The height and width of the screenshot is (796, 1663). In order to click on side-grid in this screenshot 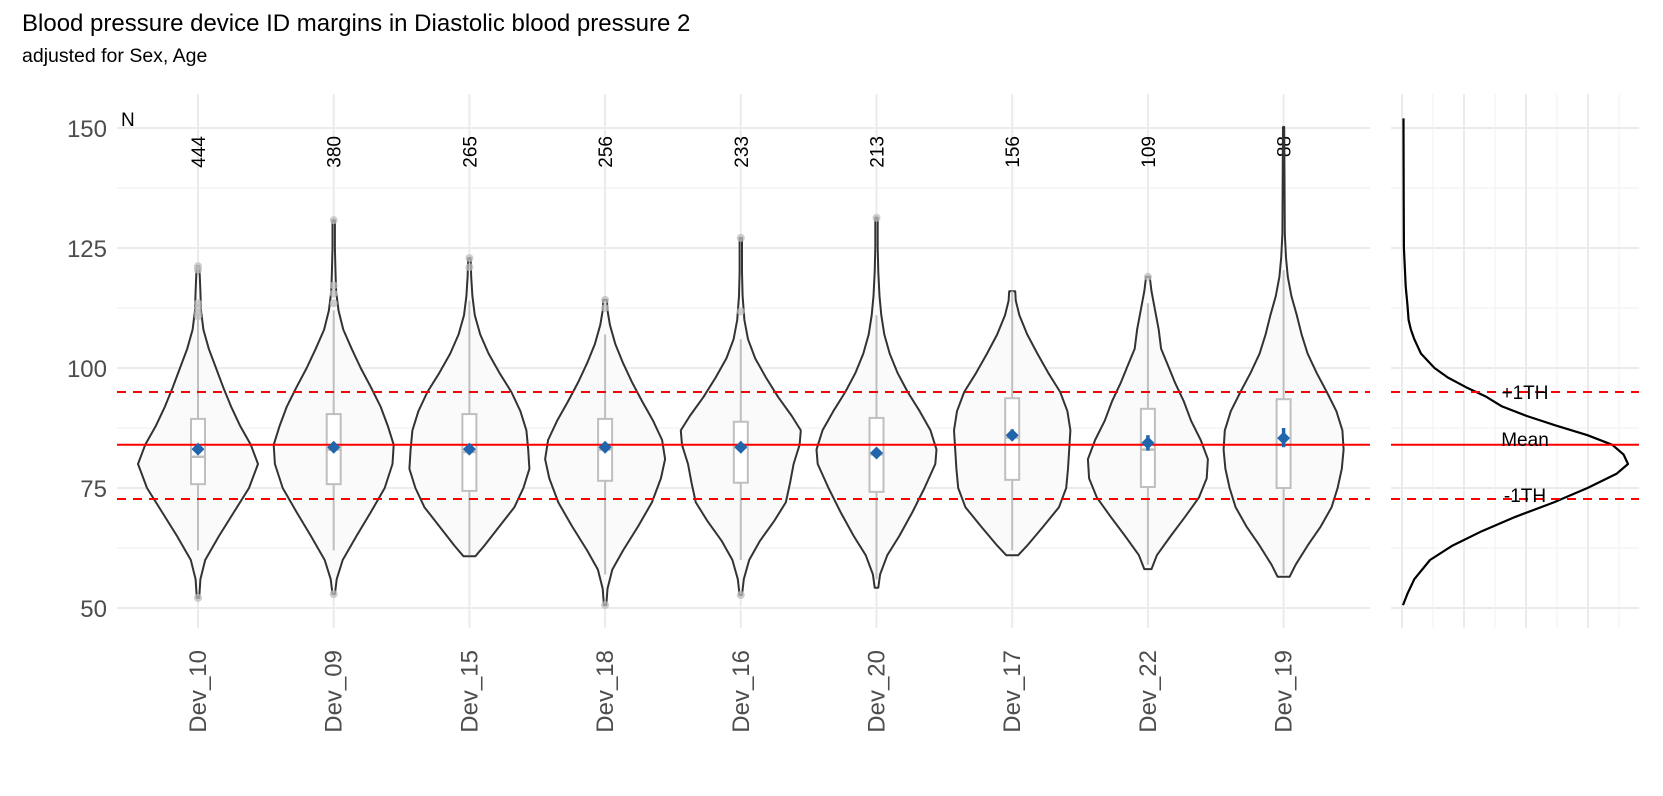, I will do `click(1515, 361)`.